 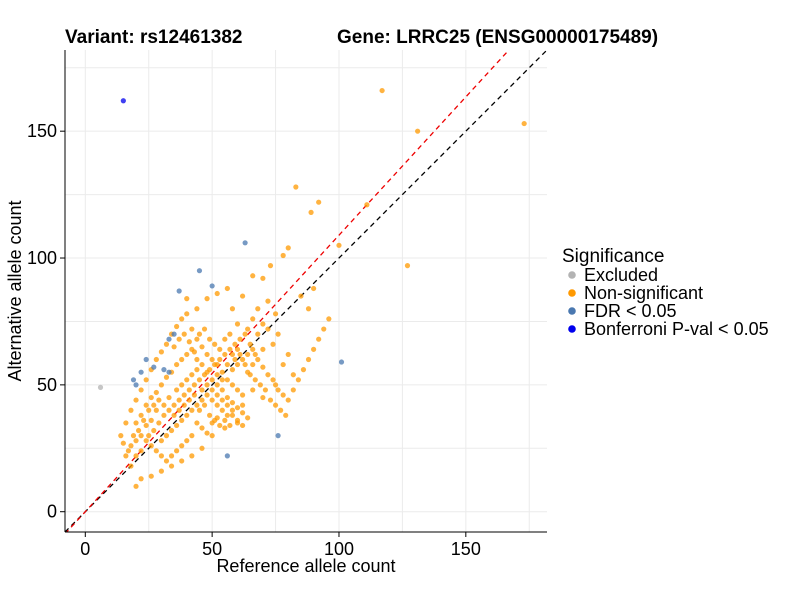 I want to click on legend-label: Non-significant, so click(x=643, y=293).